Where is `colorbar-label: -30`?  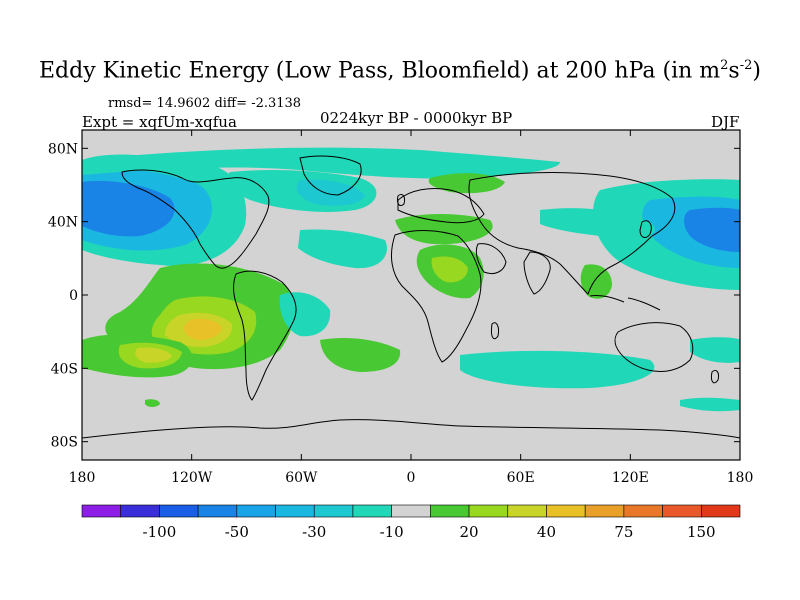 colorbar-label: -30 is located at coordinates (314, 532).